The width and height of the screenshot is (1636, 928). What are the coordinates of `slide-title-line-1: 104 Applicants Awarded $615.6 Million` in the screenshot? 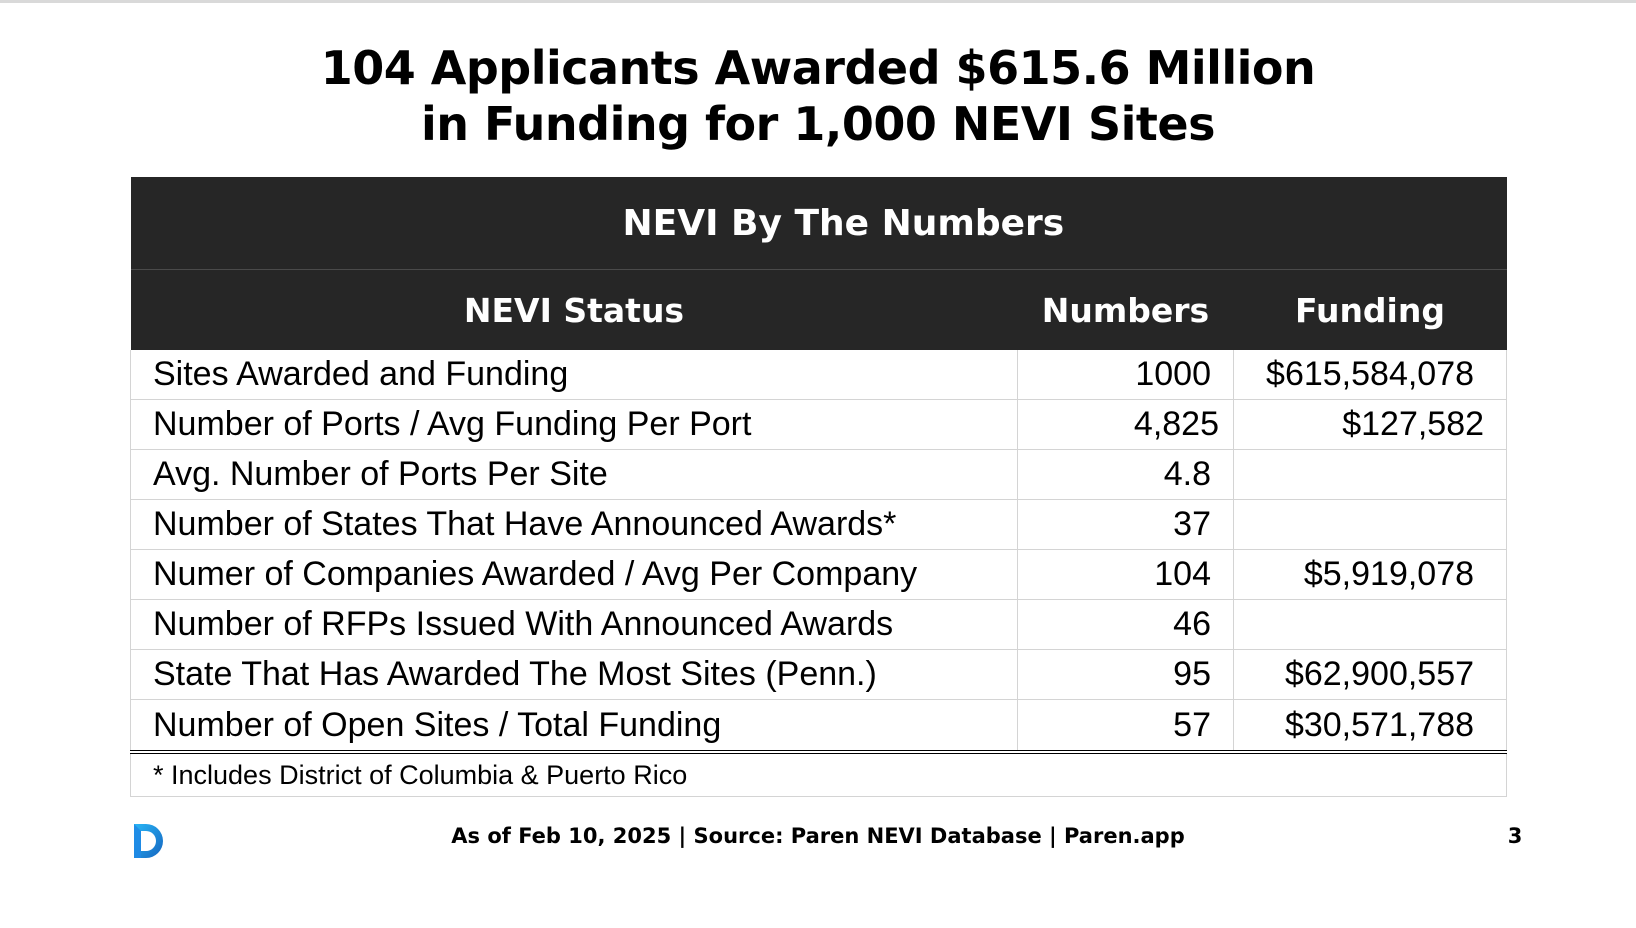 It's located at (818, 68).